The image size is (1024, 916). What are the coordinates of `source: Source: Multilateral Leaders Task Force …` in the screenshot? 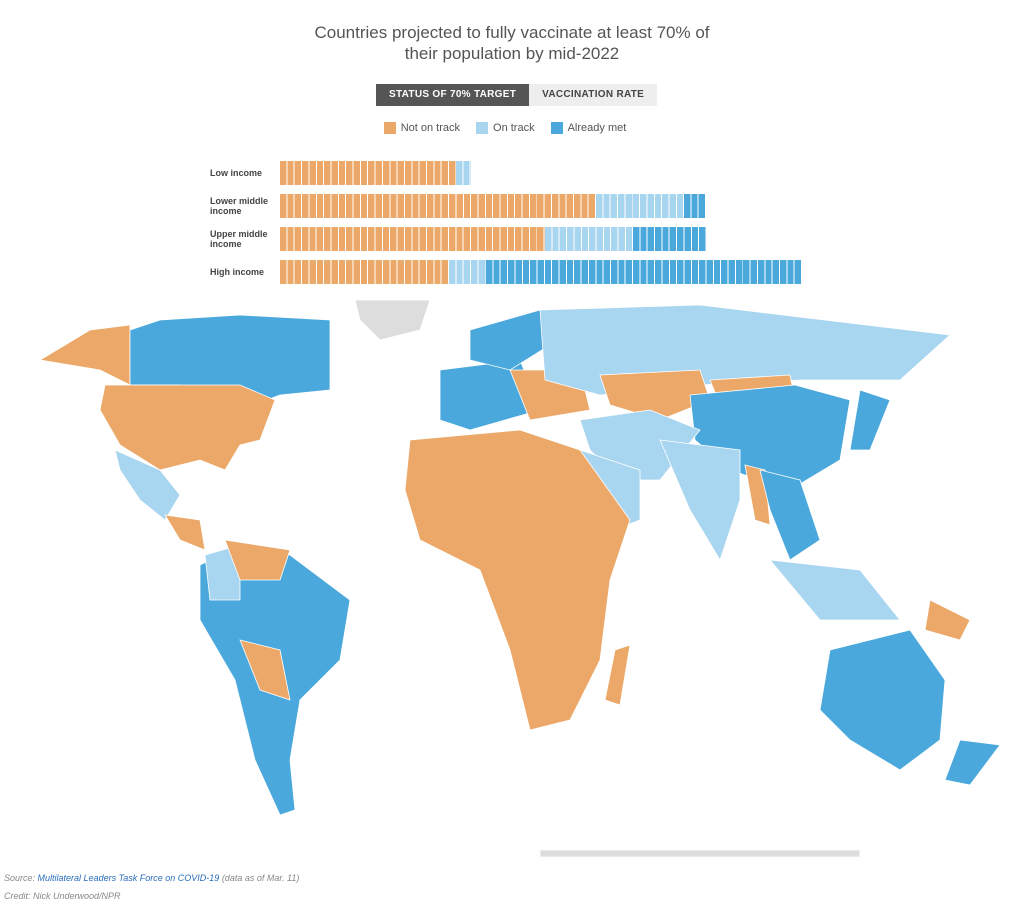 It's located at (151, 887).